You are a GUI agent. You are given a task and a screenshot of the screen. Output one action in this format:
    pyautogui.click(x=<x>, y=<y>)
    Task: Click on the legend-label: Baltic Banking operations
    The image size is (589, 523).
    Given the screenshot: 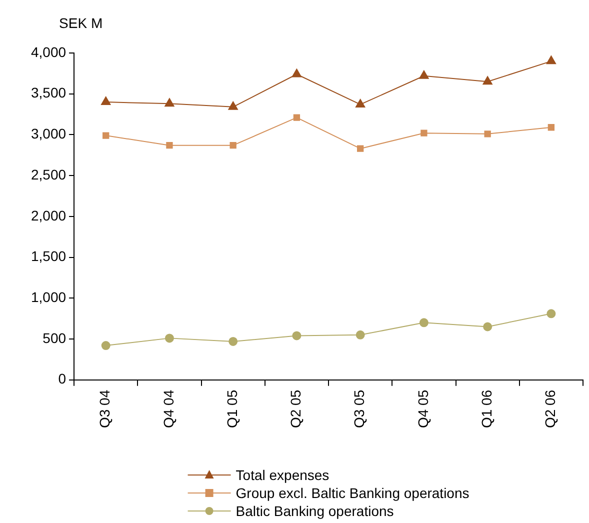 What is the action you would take?
    pyautogui.click(x=315, y=510)
    